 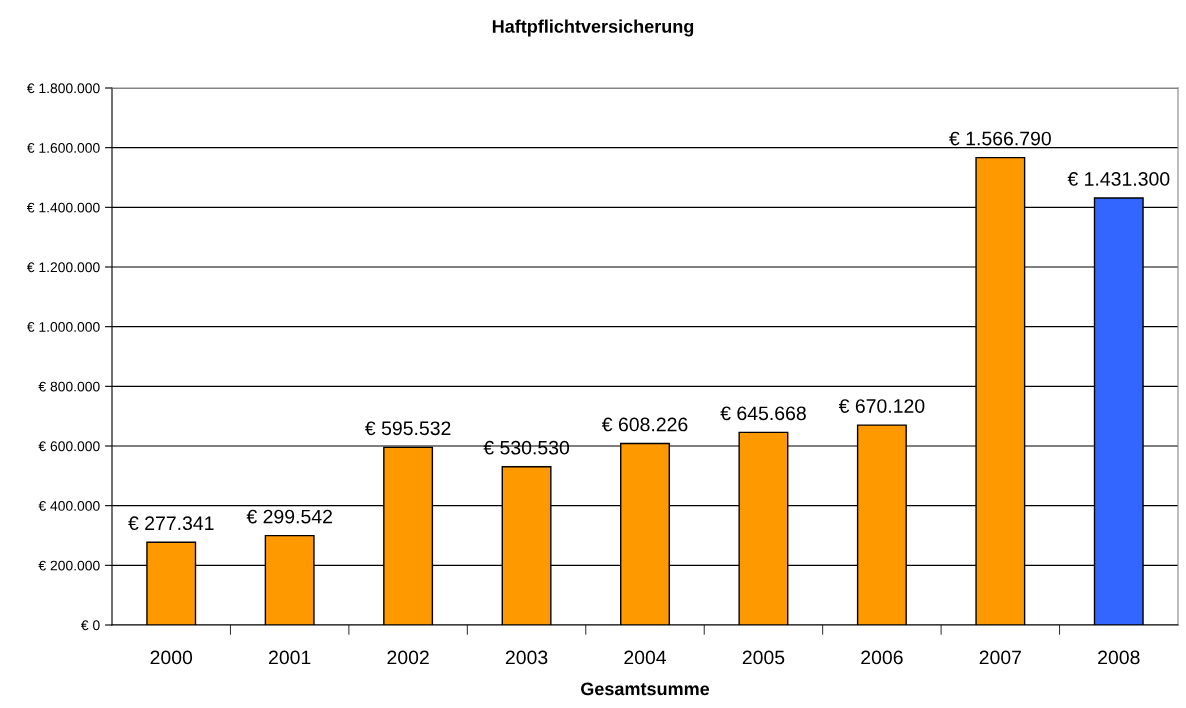 What do you see at coordinates (882, 657) in the screenshot?
I see `x-tick-label: 2006` at bounding box center [882, 657].